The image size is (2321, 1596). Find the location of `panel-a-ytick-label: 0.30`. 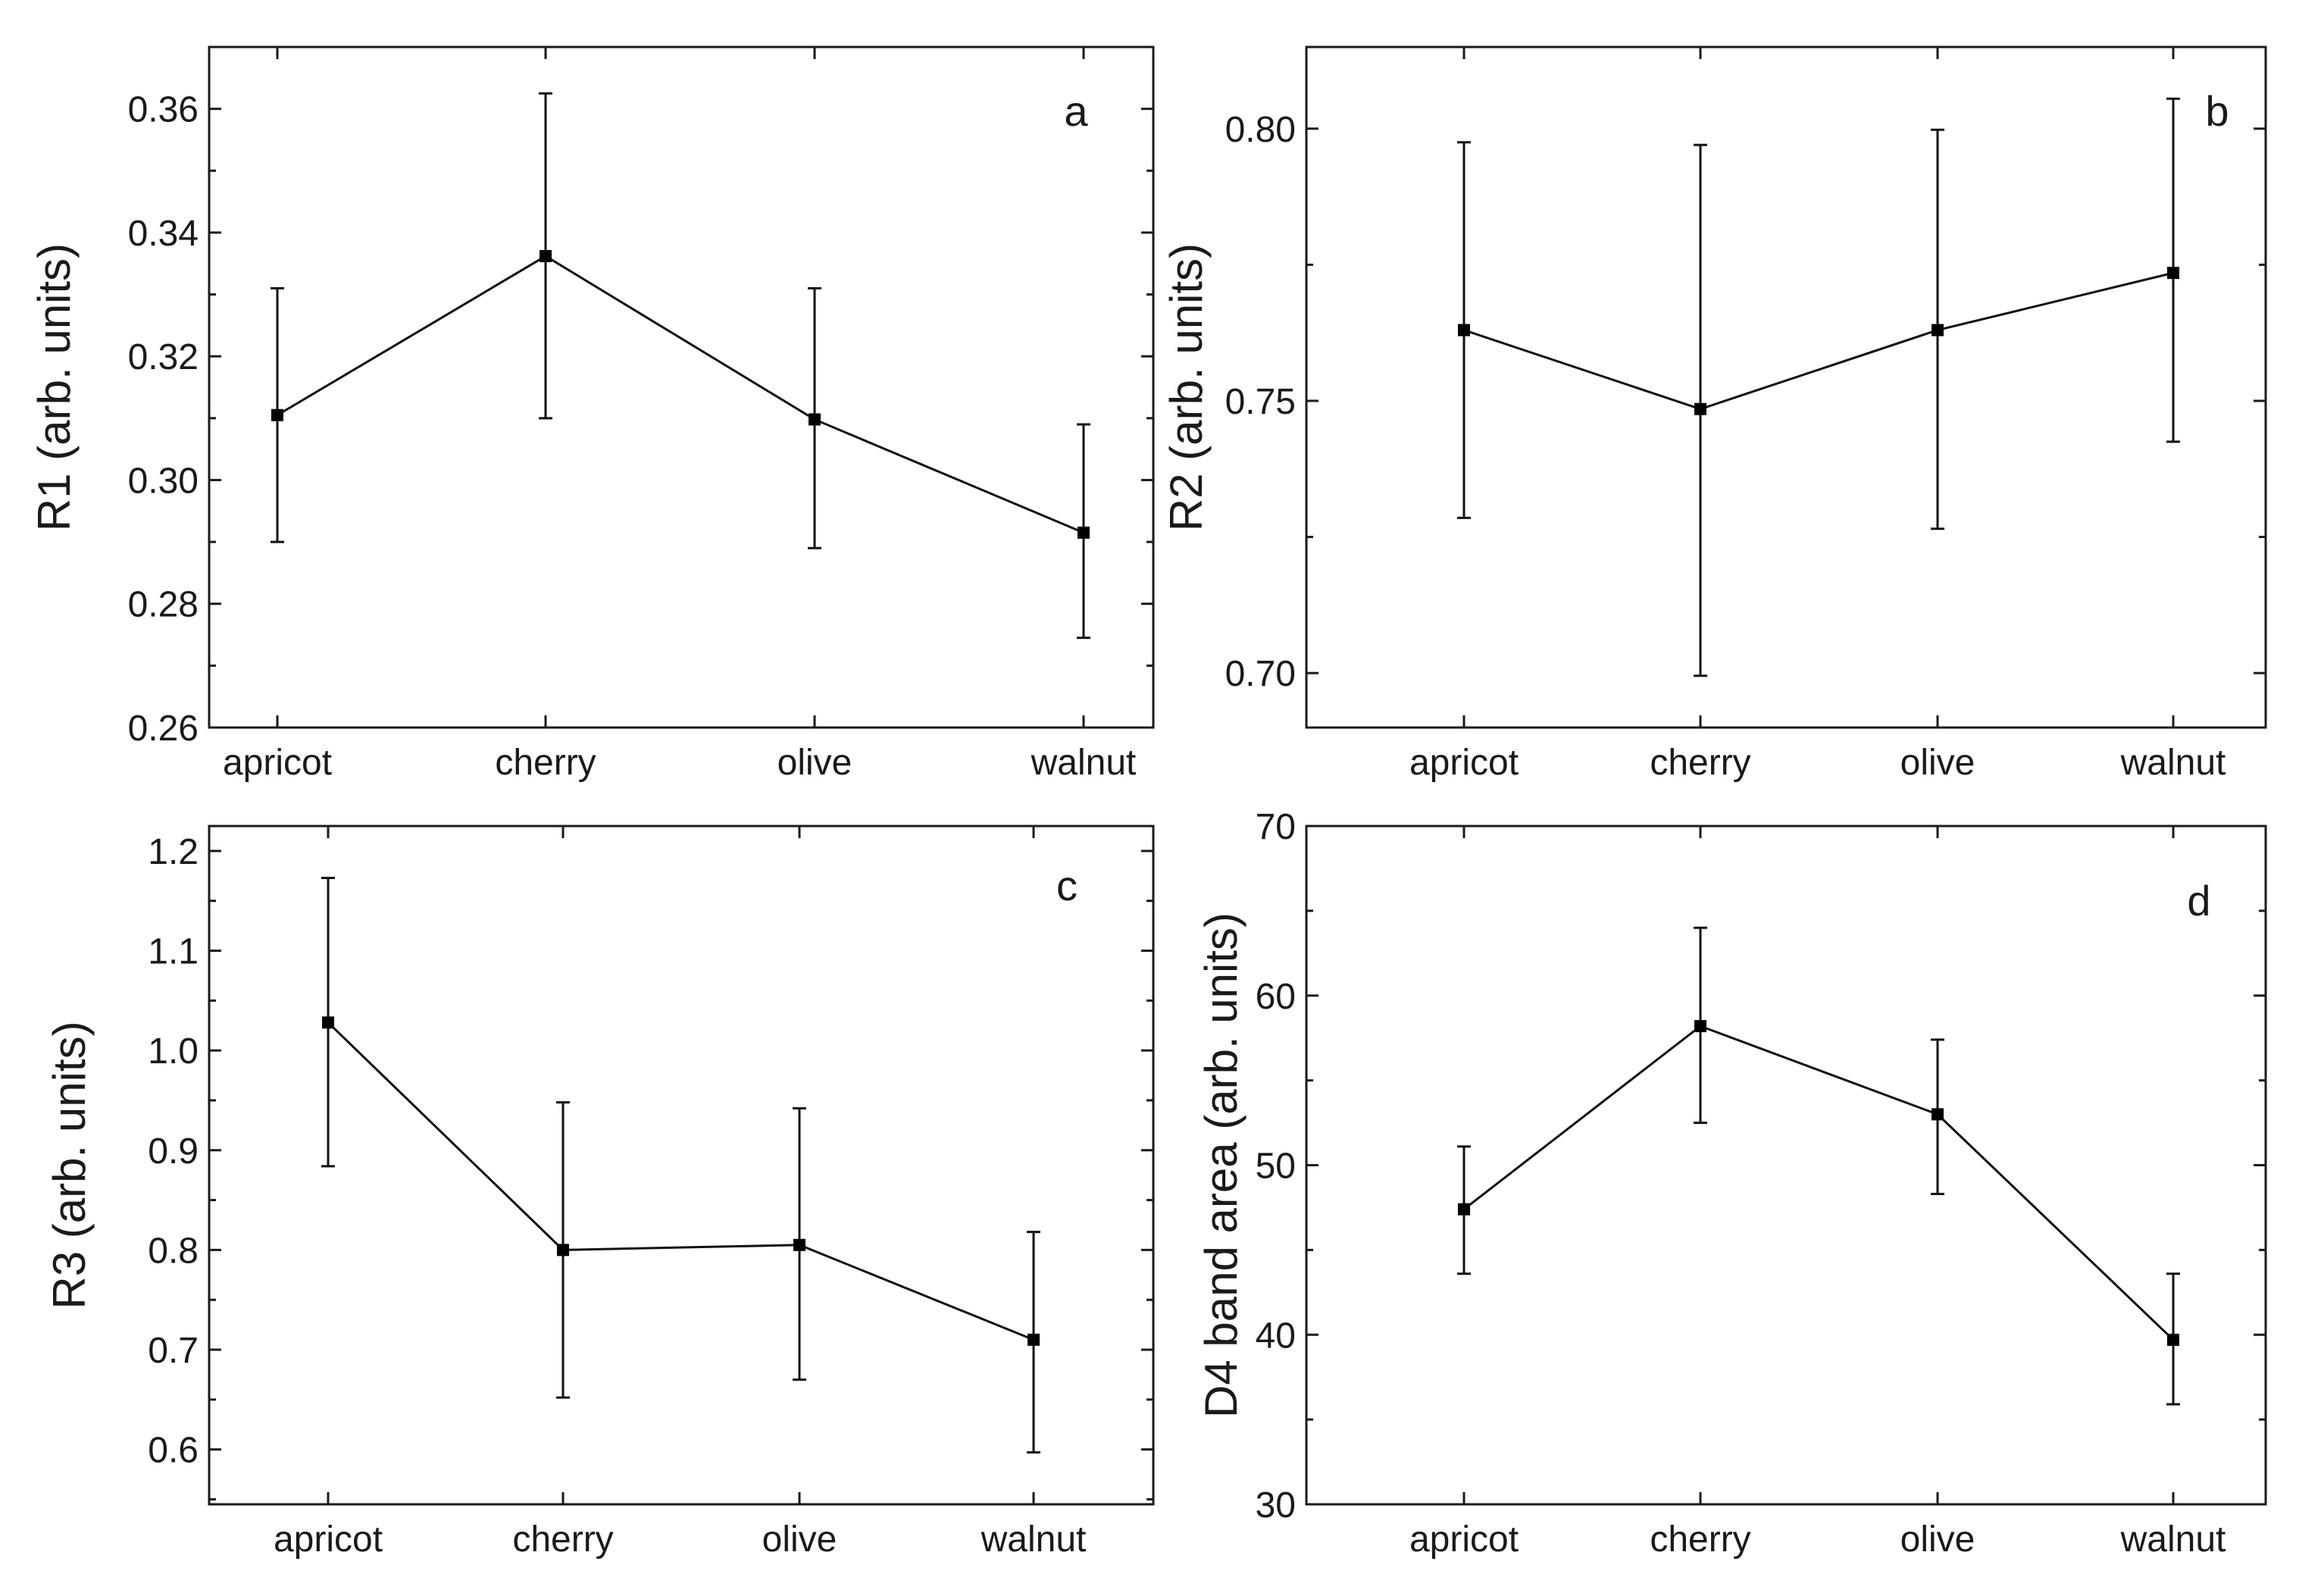

panel-a-ytick-label: 0.30 is located at coordinates (163, 481).